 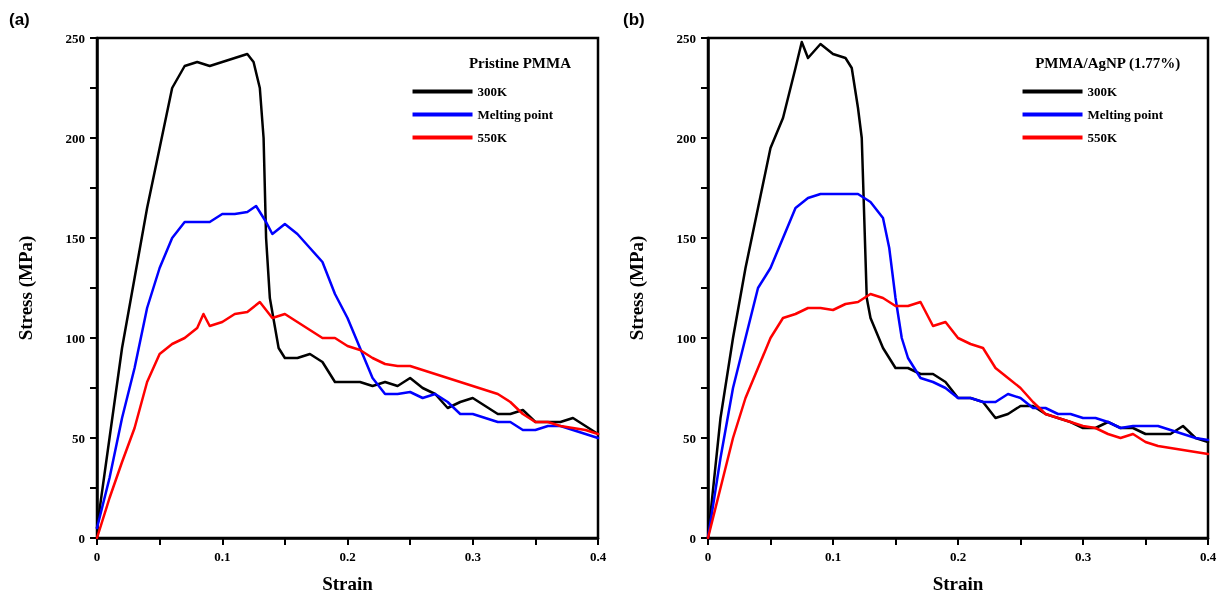 What do you see at coordinates (520, 62) in the screenshot?
I see `legend-title: Pristine PMMA` at bounding box center [520, 62].